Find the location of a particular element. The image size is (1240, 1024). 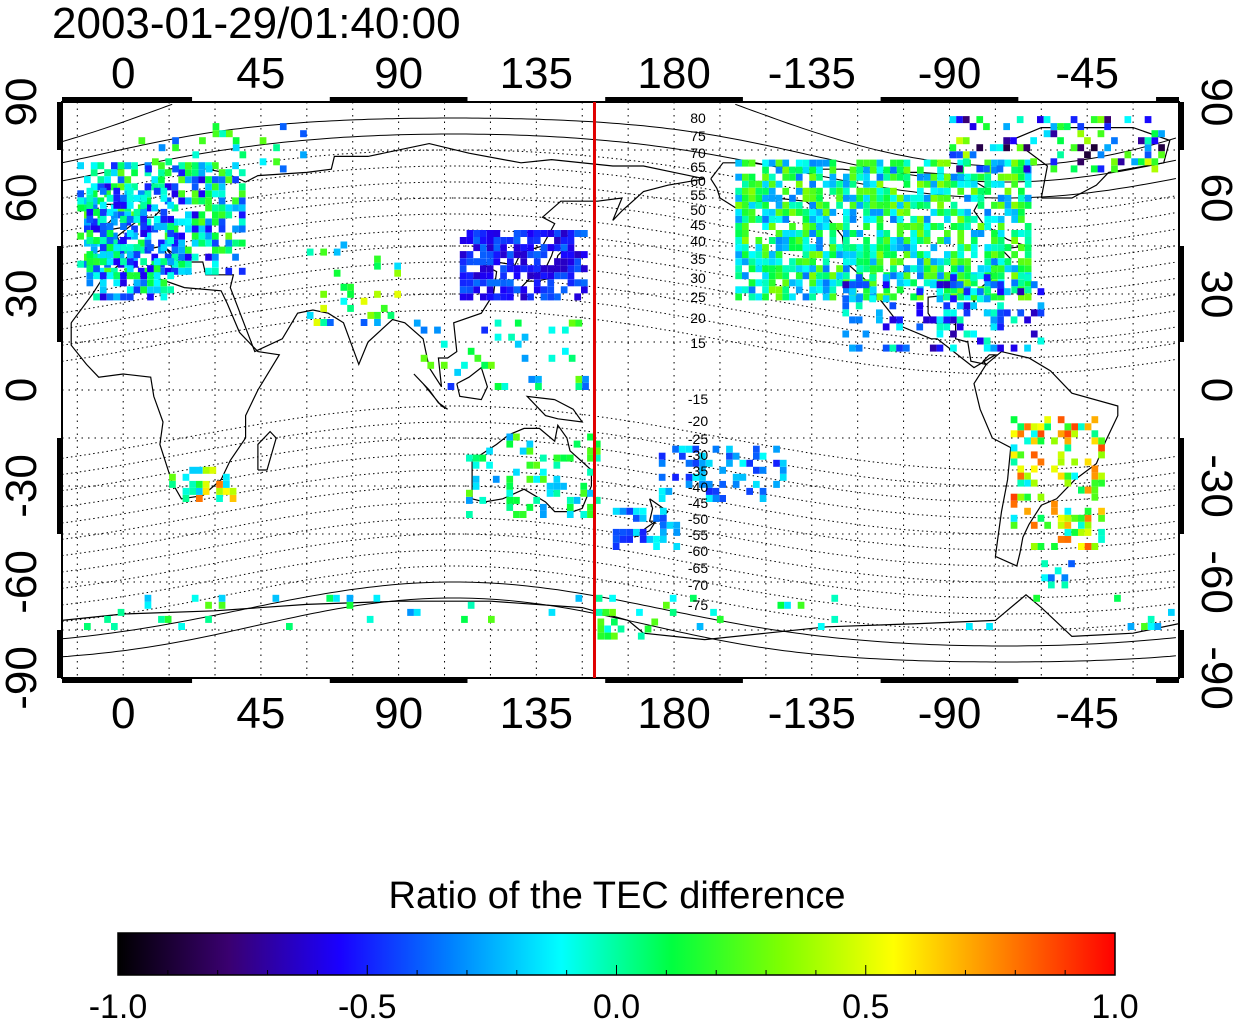

mag-lat-label: 35 is located at coordinates (698, 259).